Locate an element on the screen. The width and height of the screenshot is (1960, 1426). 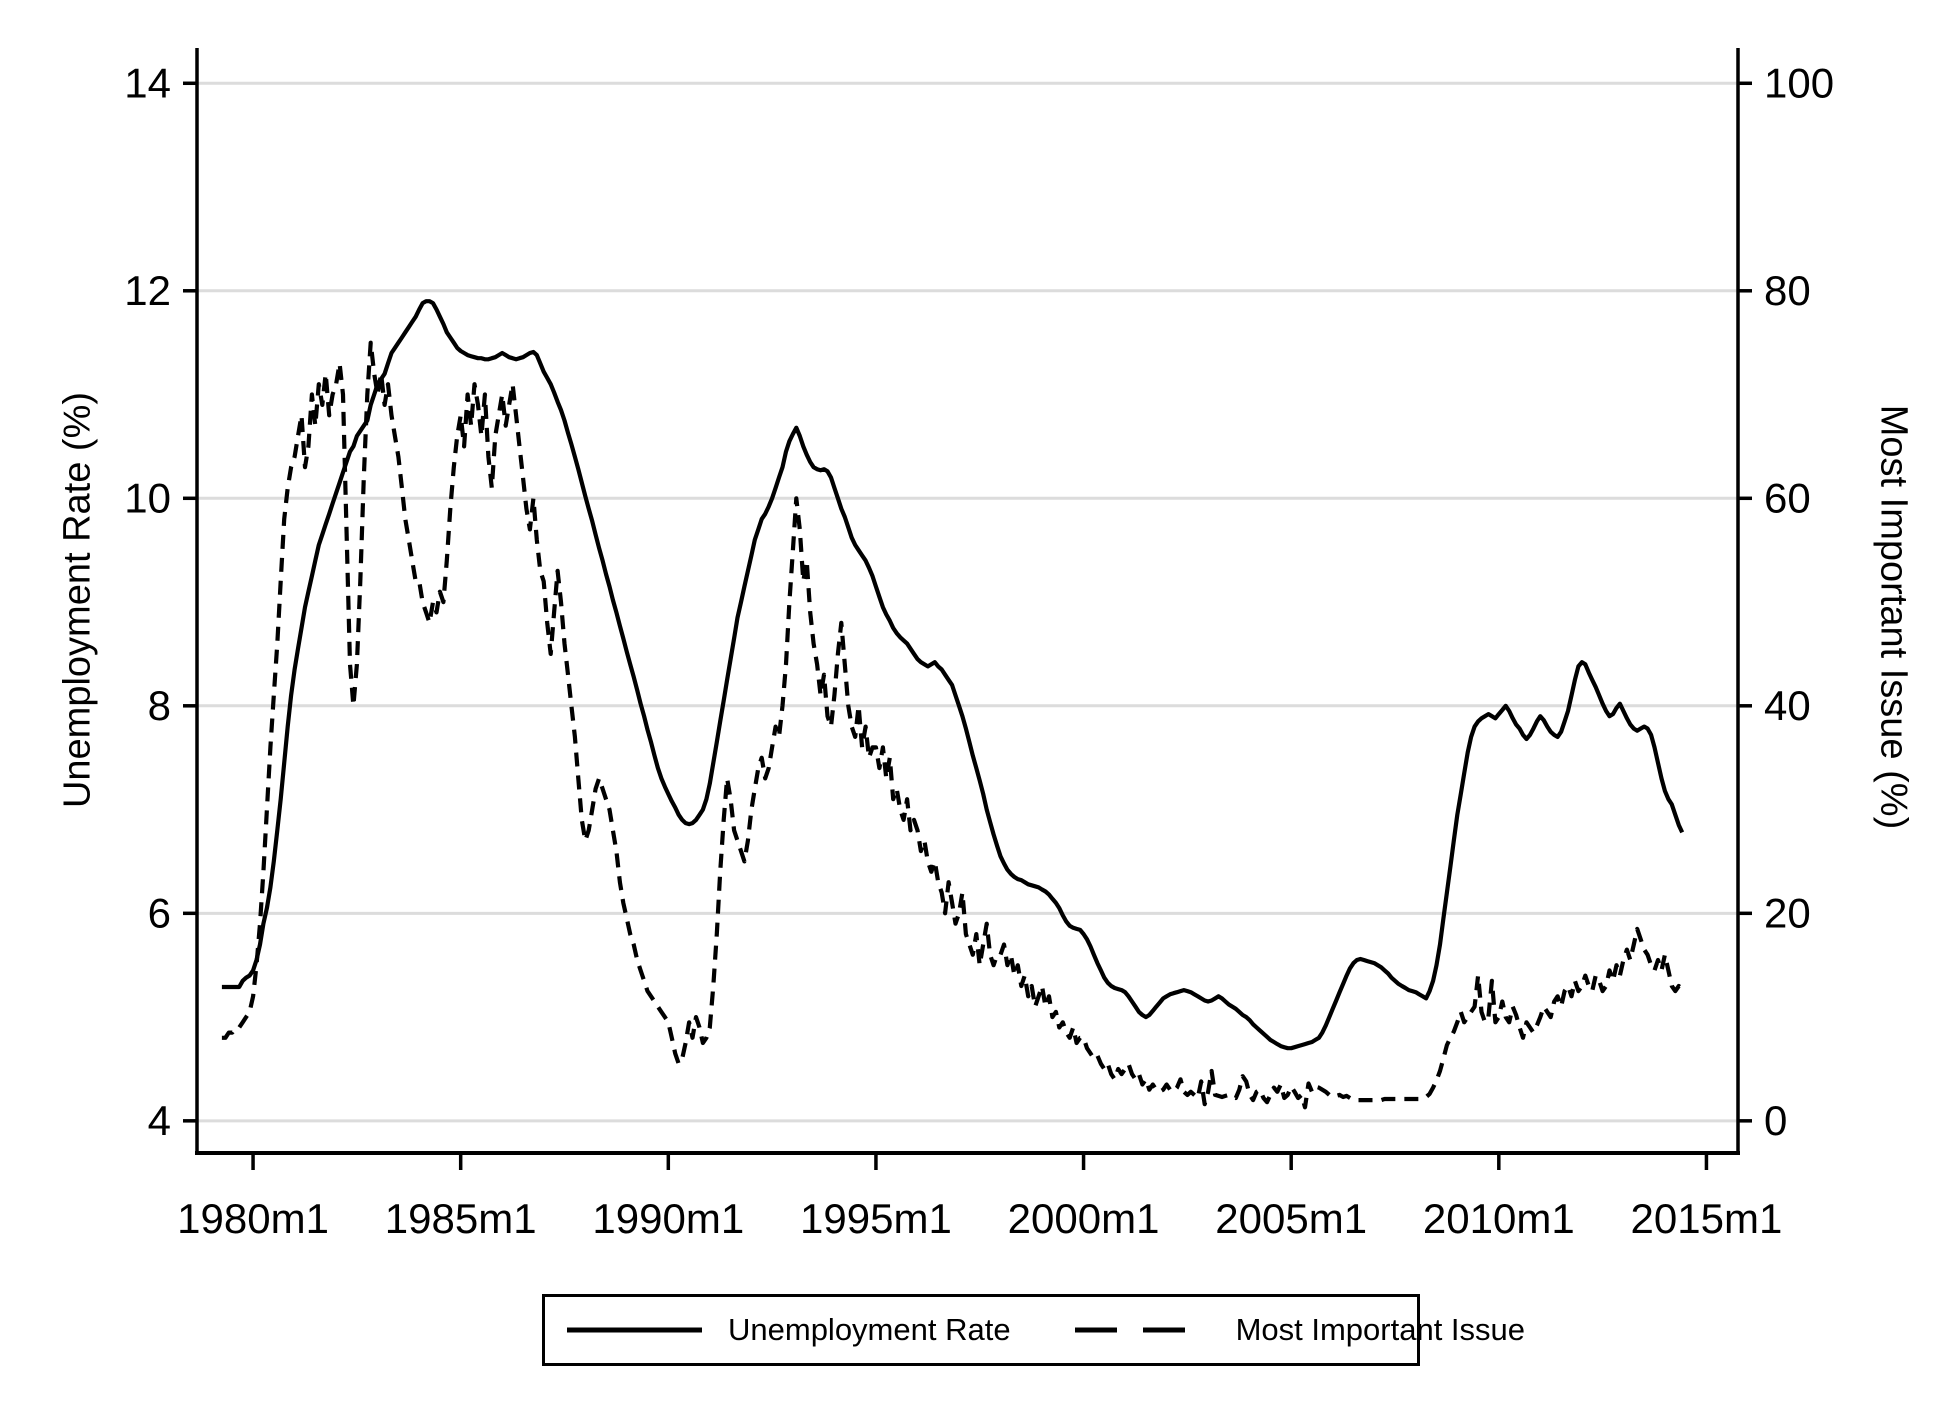
right-tick-label: 60 is located at coordinates (1787, 497).